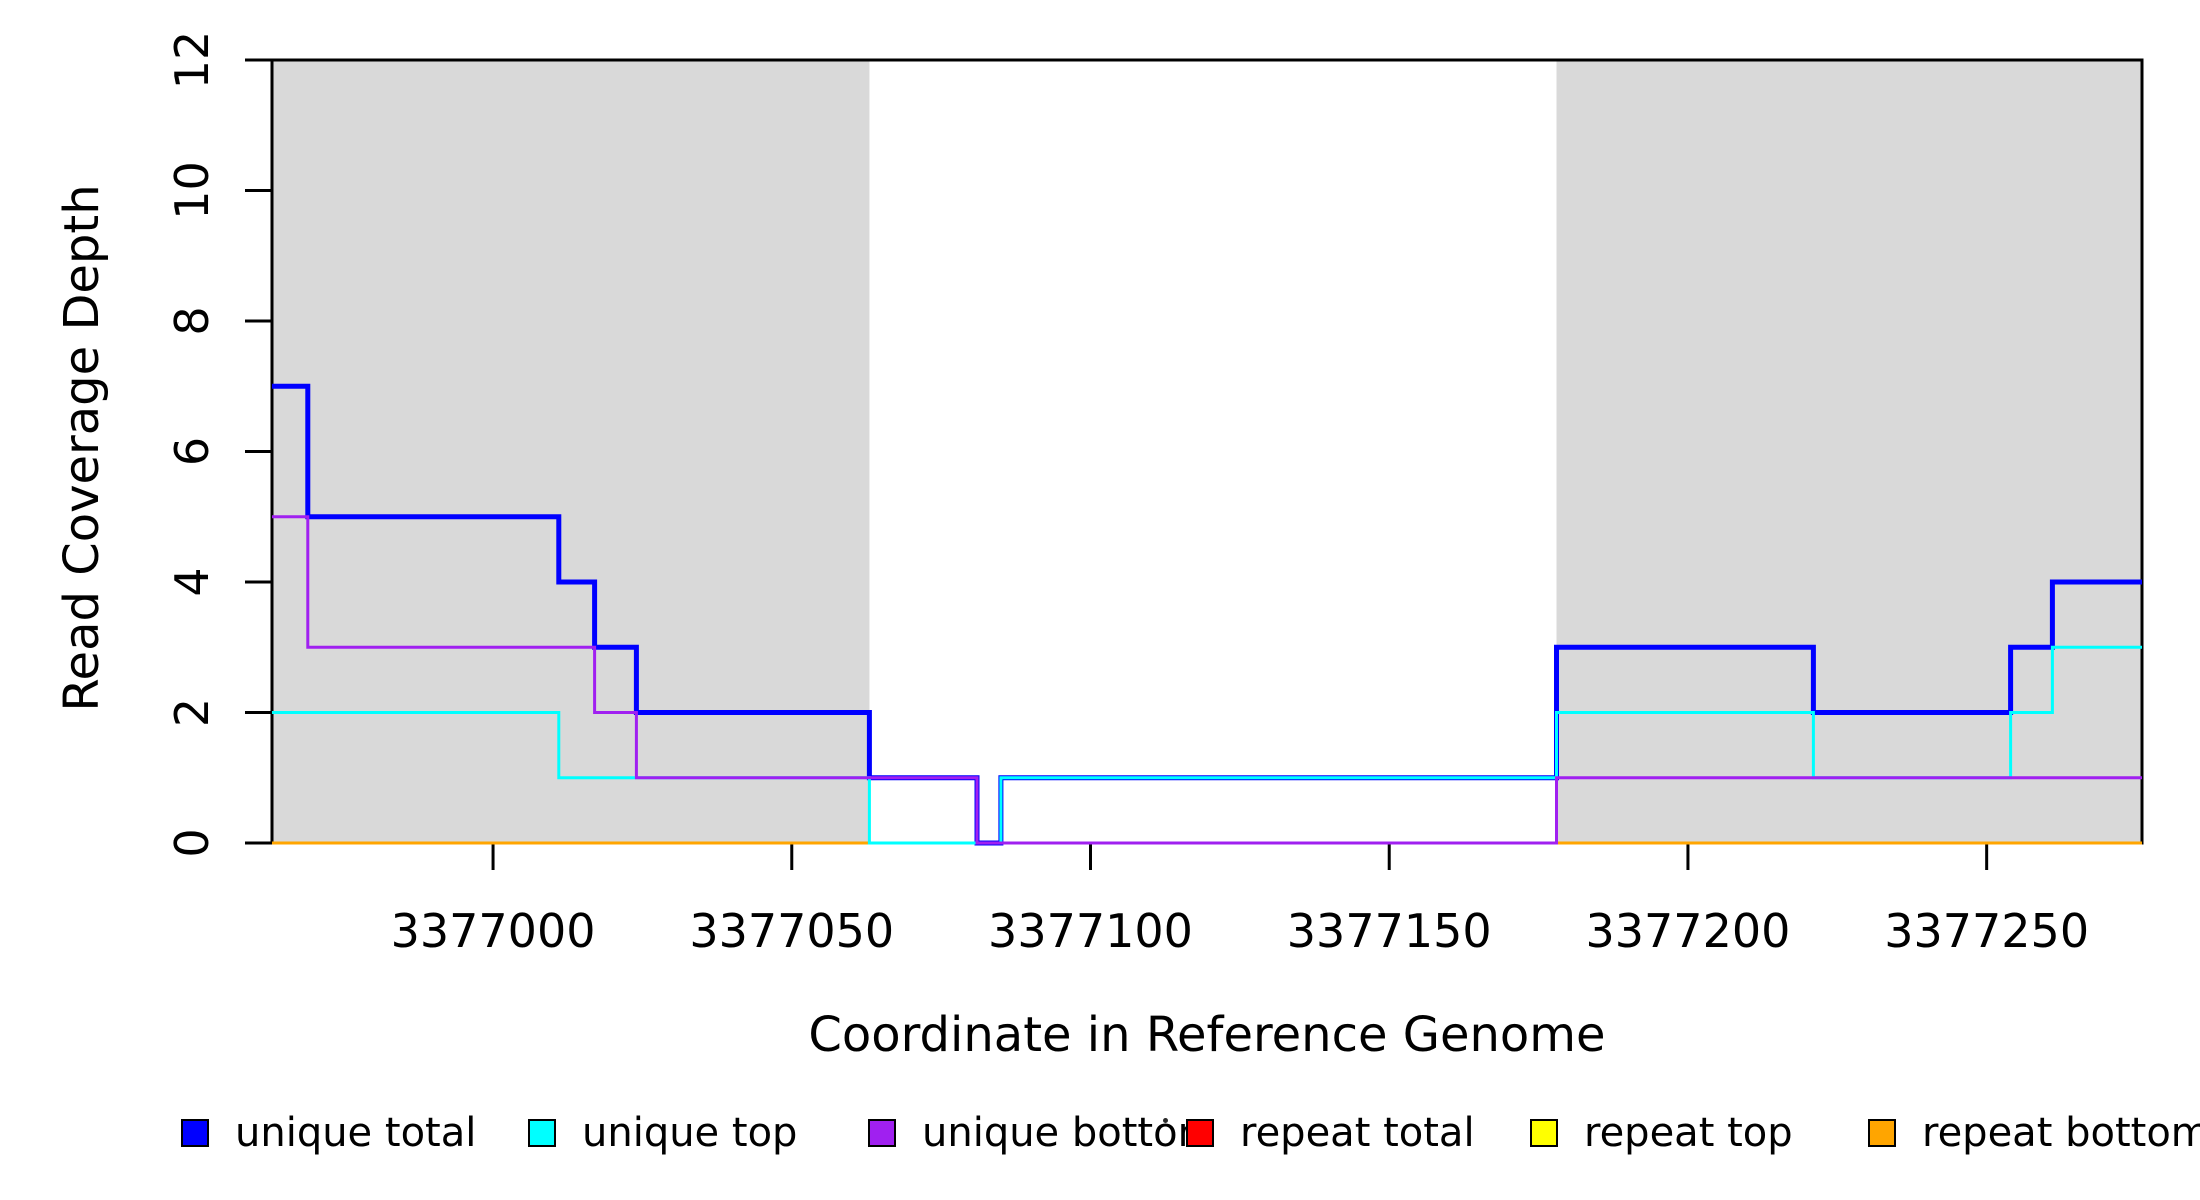  What do you see at coordinates (493, 931) in the screenshot?
I see `x-axis-tick-label: 3377000` at bounding box center [493, 931].